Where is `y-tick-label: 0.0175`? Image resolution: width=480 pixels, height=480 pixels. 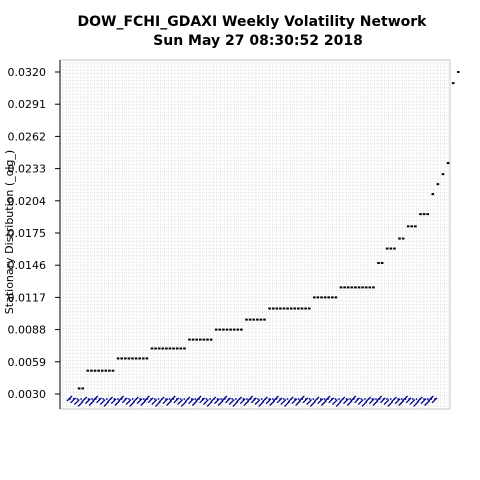
y-tick-label: 0.0175 is located at coordinates (27, 233).